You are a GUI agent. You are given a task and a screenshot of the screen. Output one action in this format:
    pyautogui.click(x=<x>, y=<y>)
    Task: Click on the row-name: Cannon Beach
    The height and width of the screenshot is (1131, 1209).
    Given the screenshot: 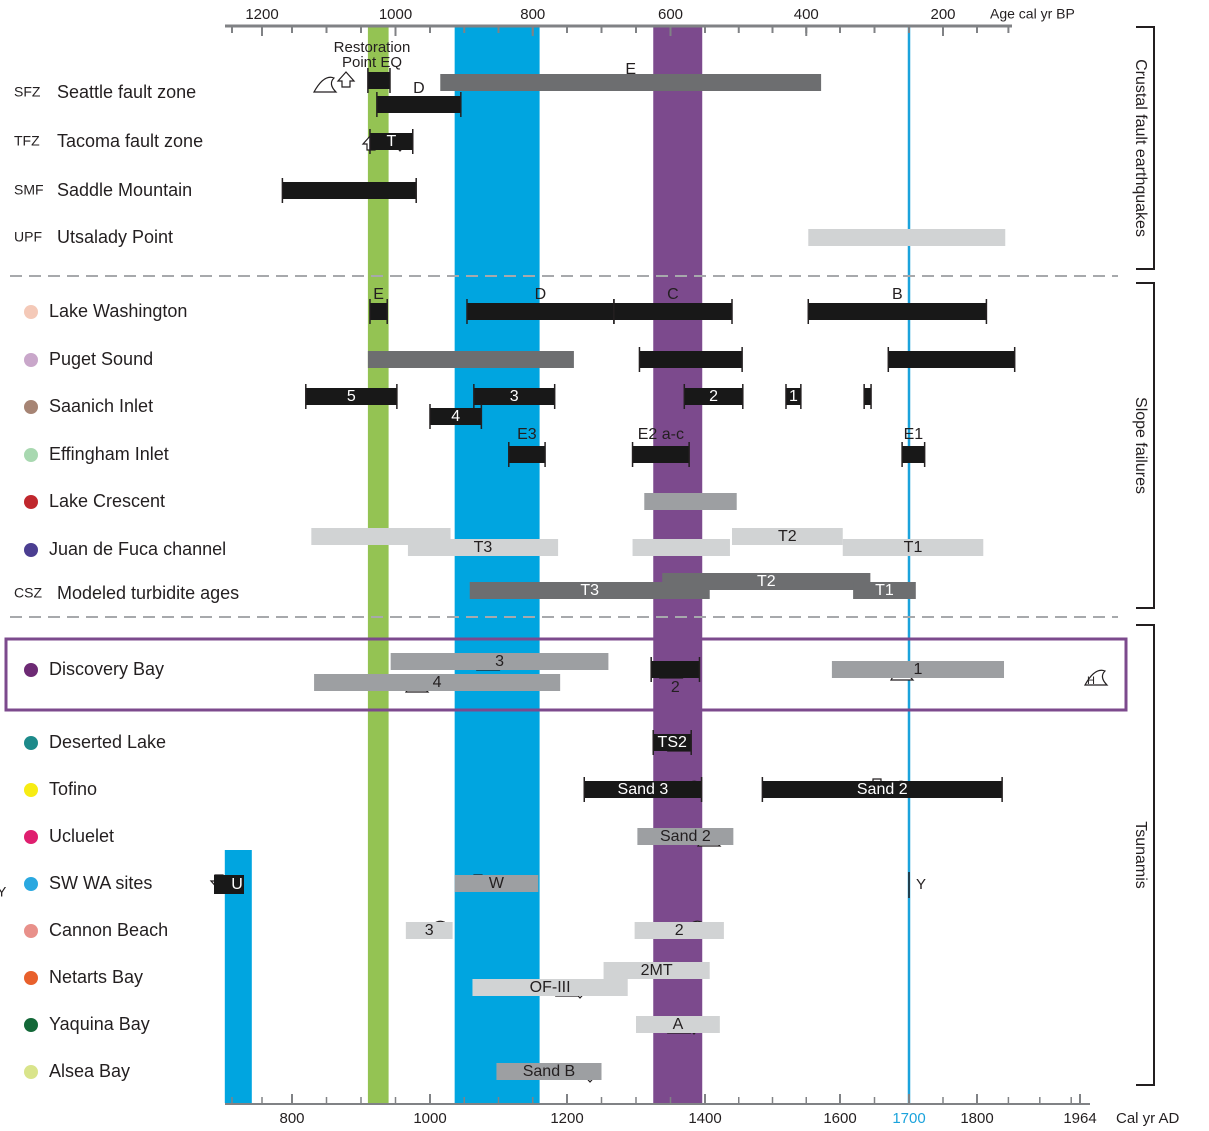 What is the action you would take?
    pyautogui.click(x=108, y=930)
    